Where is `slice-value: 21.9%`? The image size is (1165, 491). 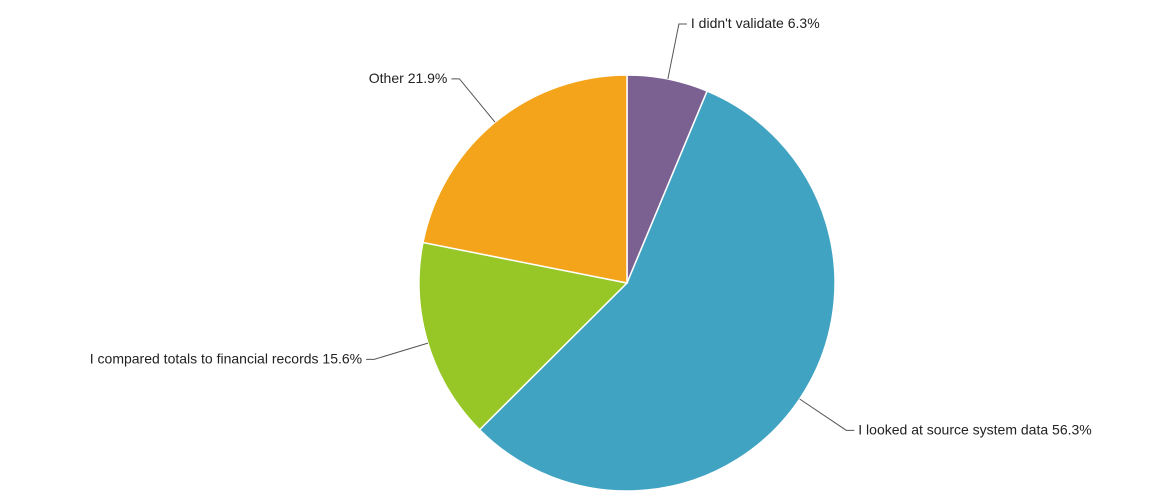
slice-value: 21.9% is located at coordinates (428, 78).